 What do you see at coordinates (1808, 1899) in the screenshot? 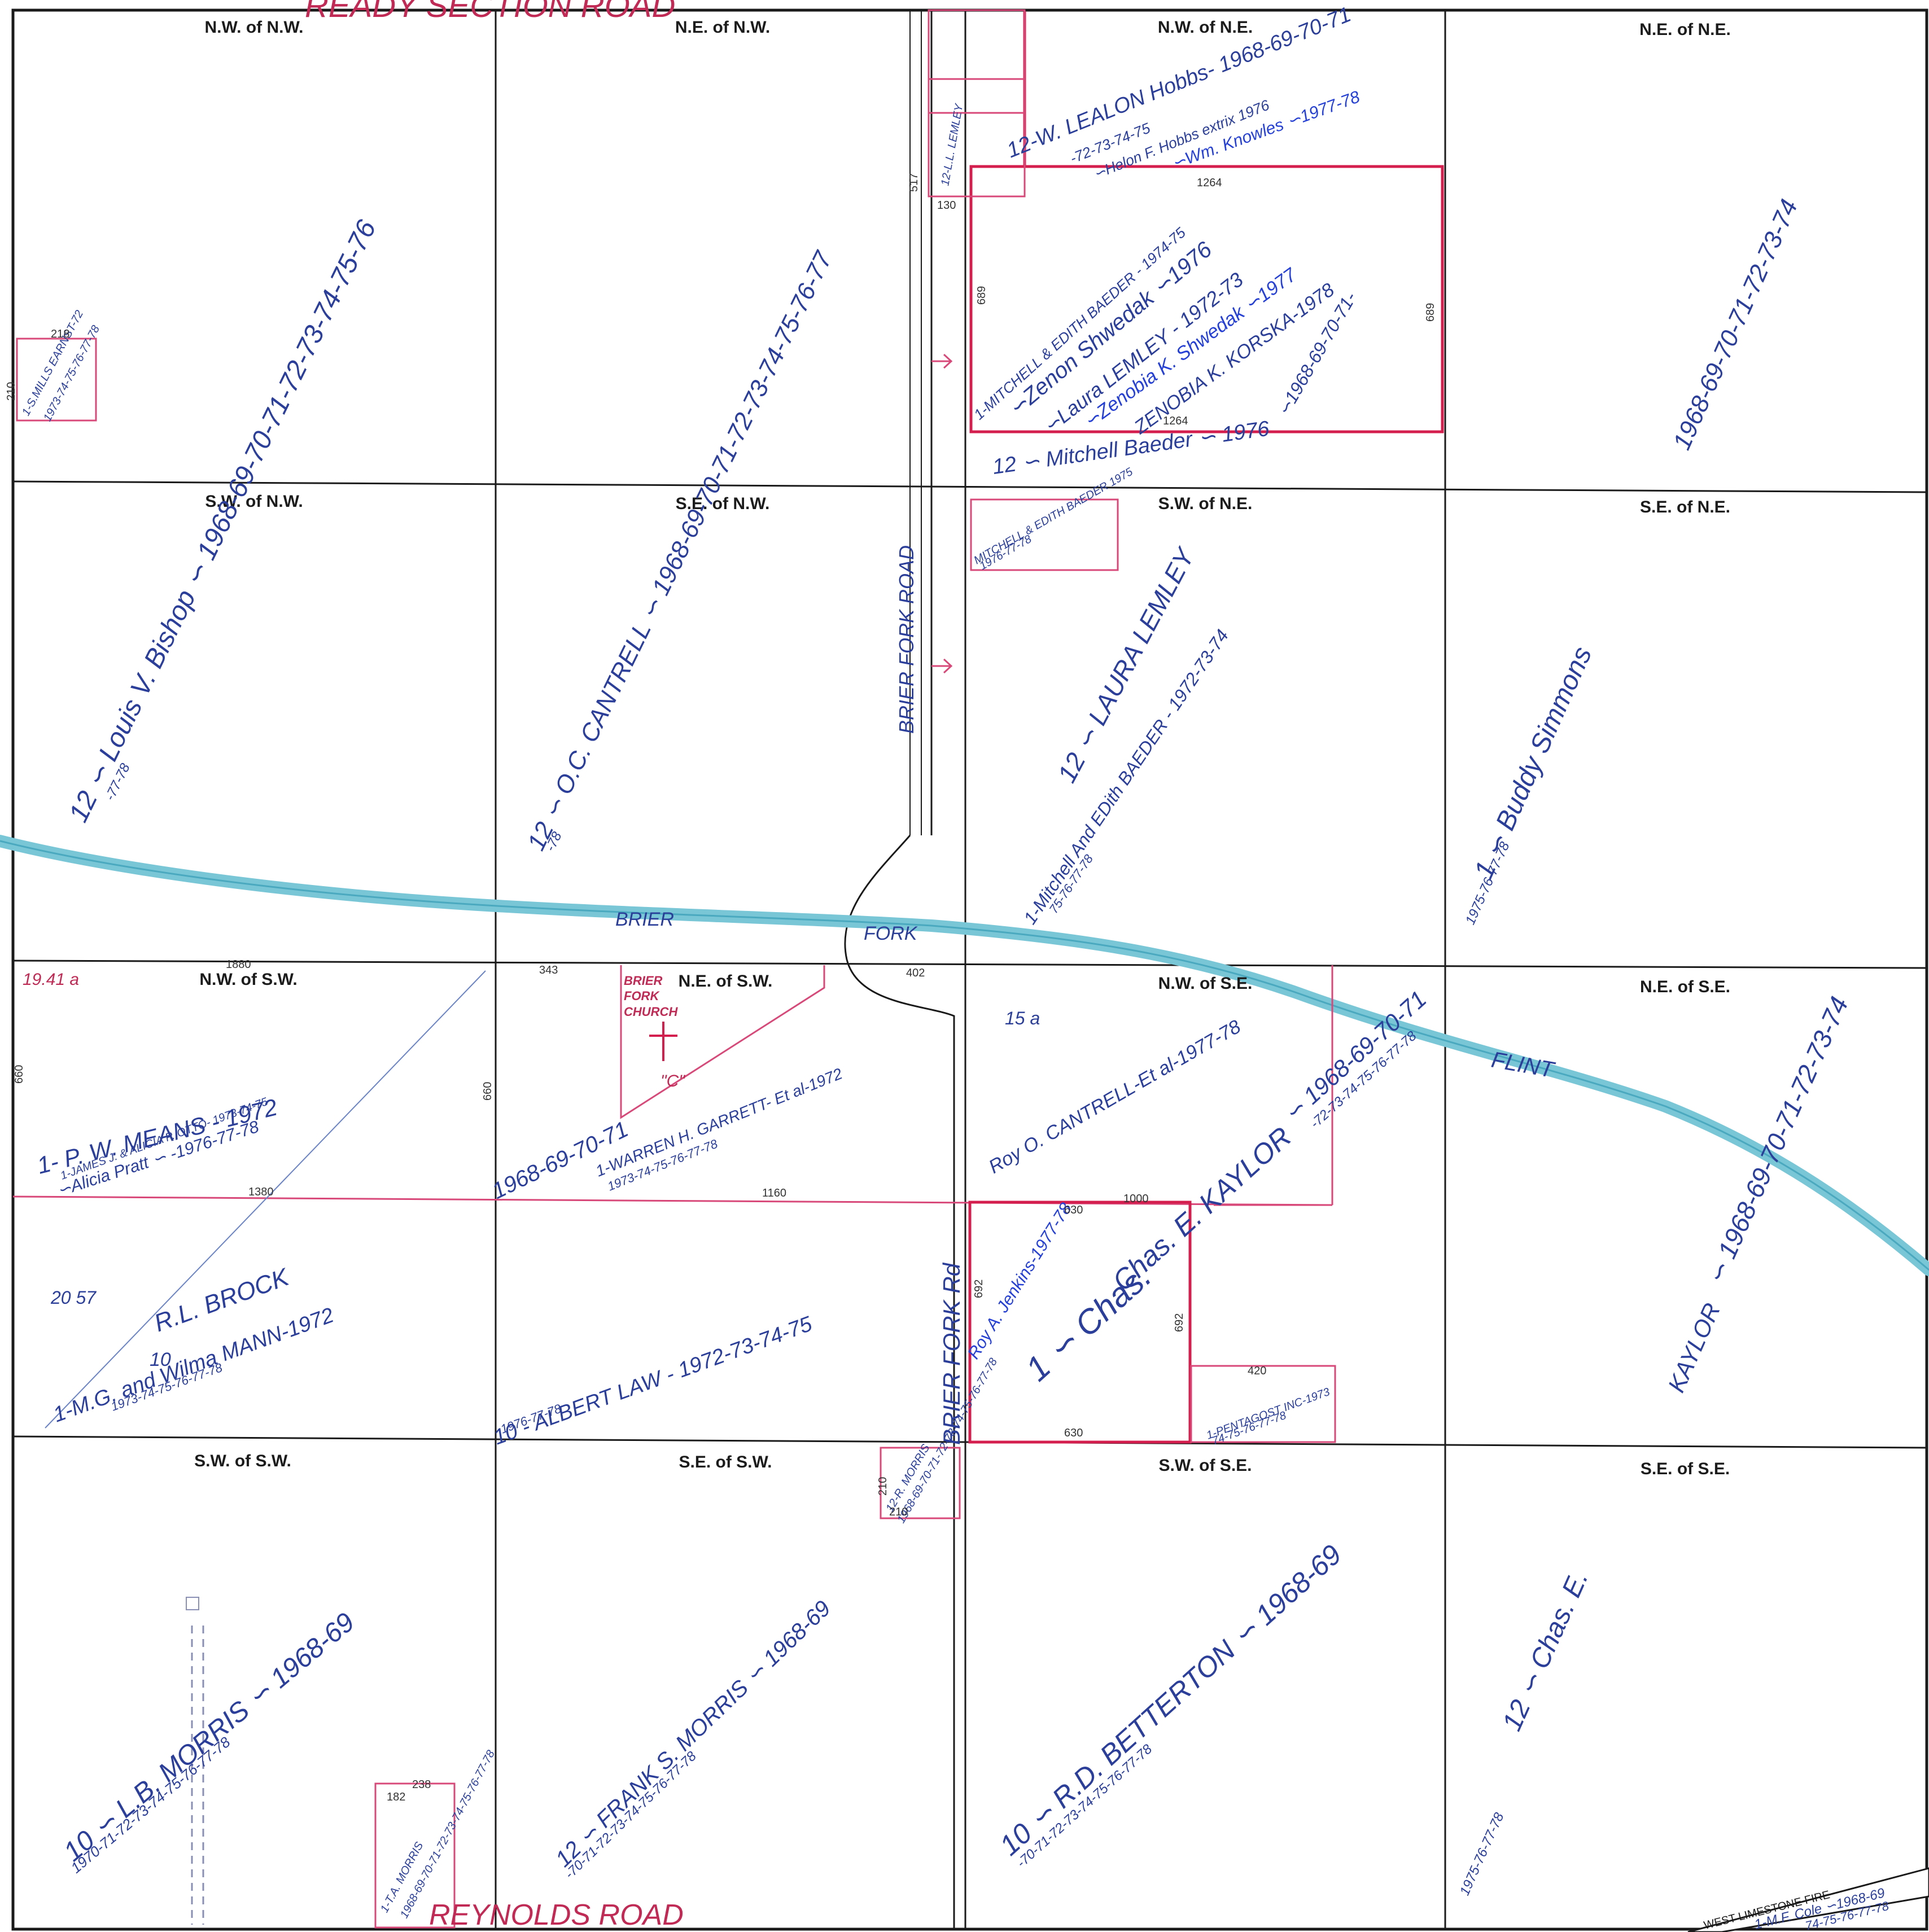
I see `stamp-band` at bounding box center [1808, 1899].